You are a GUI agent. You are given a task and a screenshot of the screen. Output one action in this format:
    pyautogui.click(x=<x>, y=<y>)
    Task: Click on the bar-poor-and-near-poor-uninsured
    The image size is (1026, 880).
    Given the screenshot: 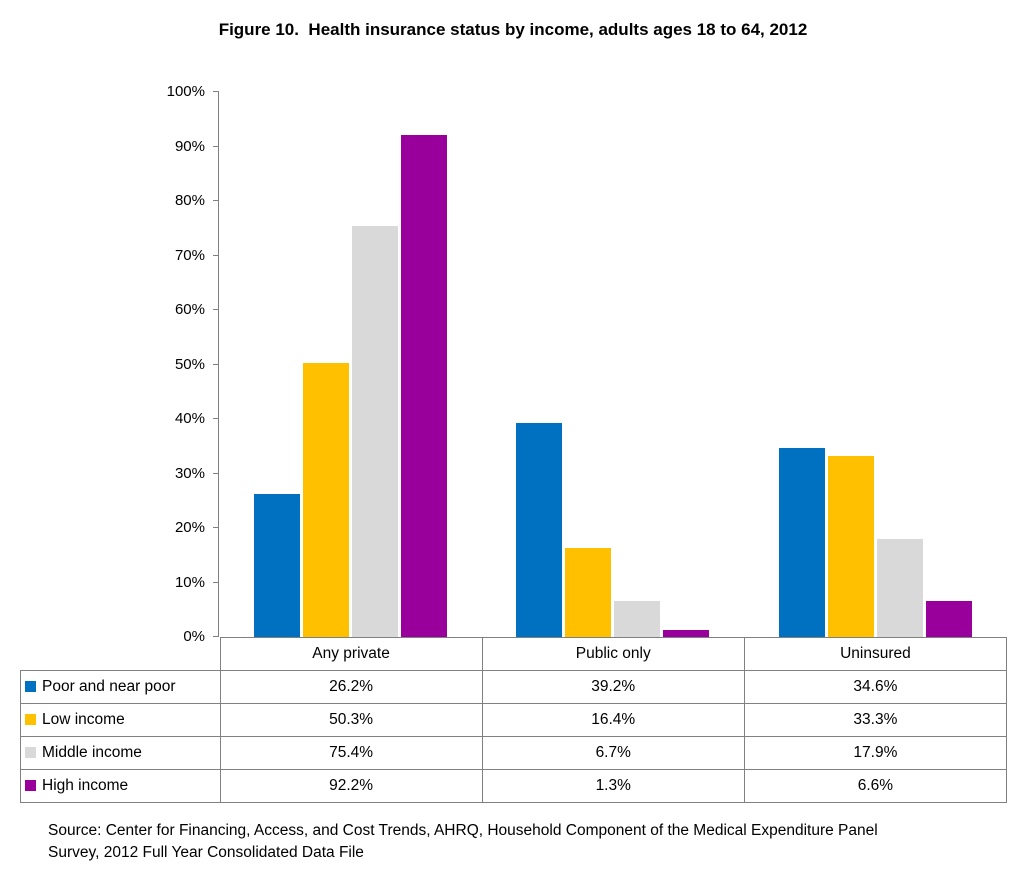 What is the action you would take?
    pyautogui.click(x=802, y=542)
    